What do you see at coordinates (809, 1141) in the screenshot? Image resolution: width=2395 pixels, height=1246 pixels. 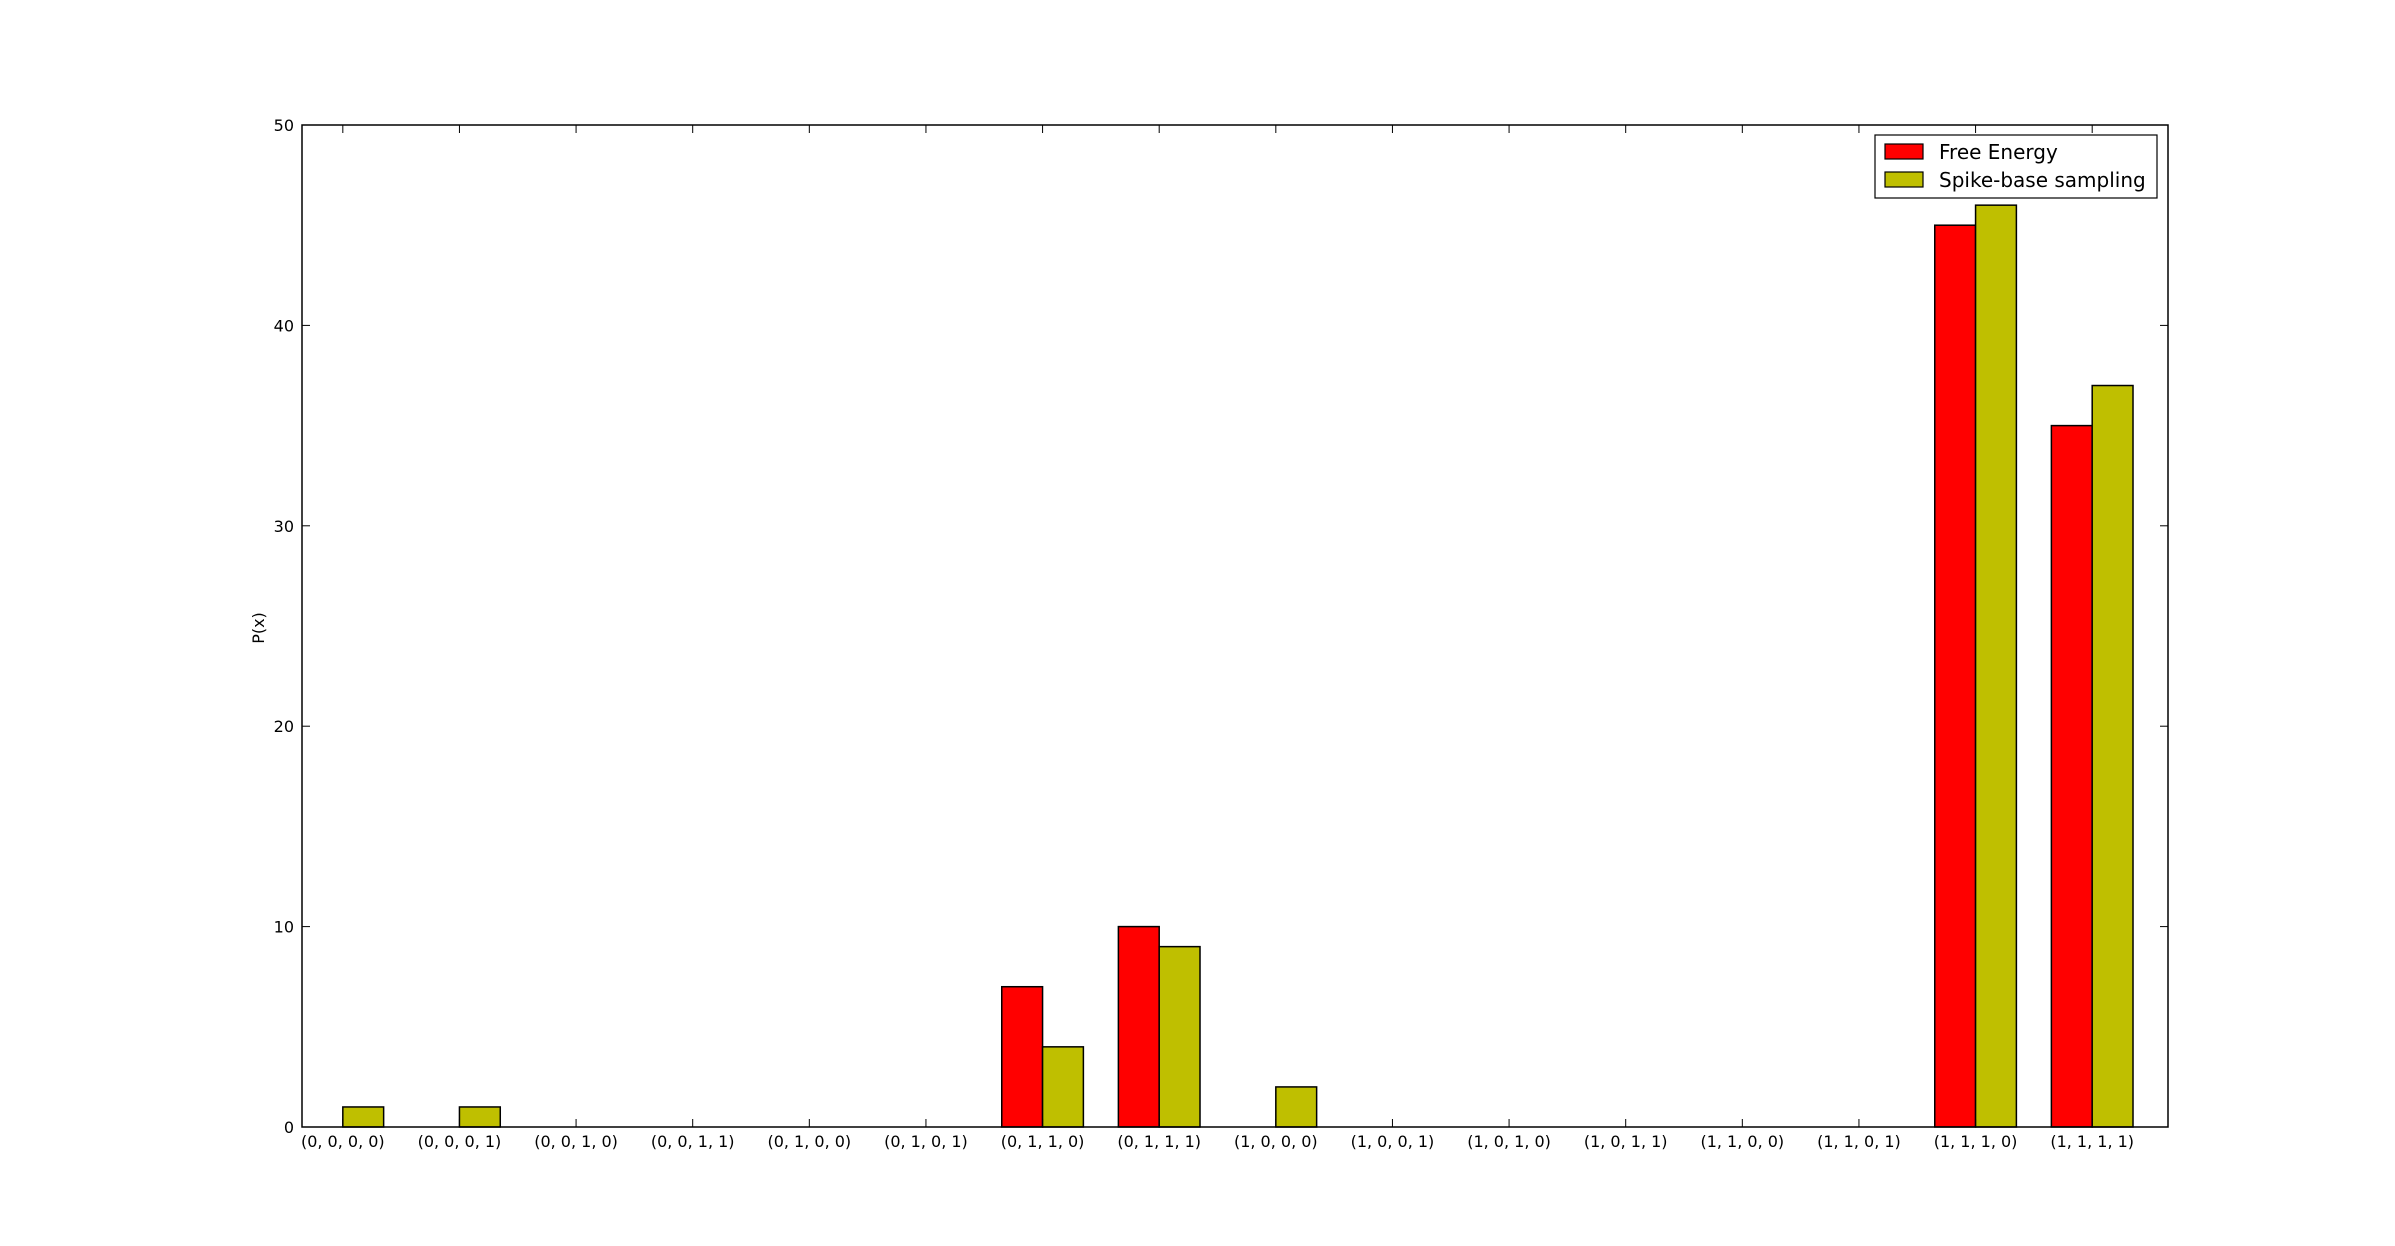 I see `x-tick-label: (0, 1, 0, 0)` at bounding box center [809, 1141].